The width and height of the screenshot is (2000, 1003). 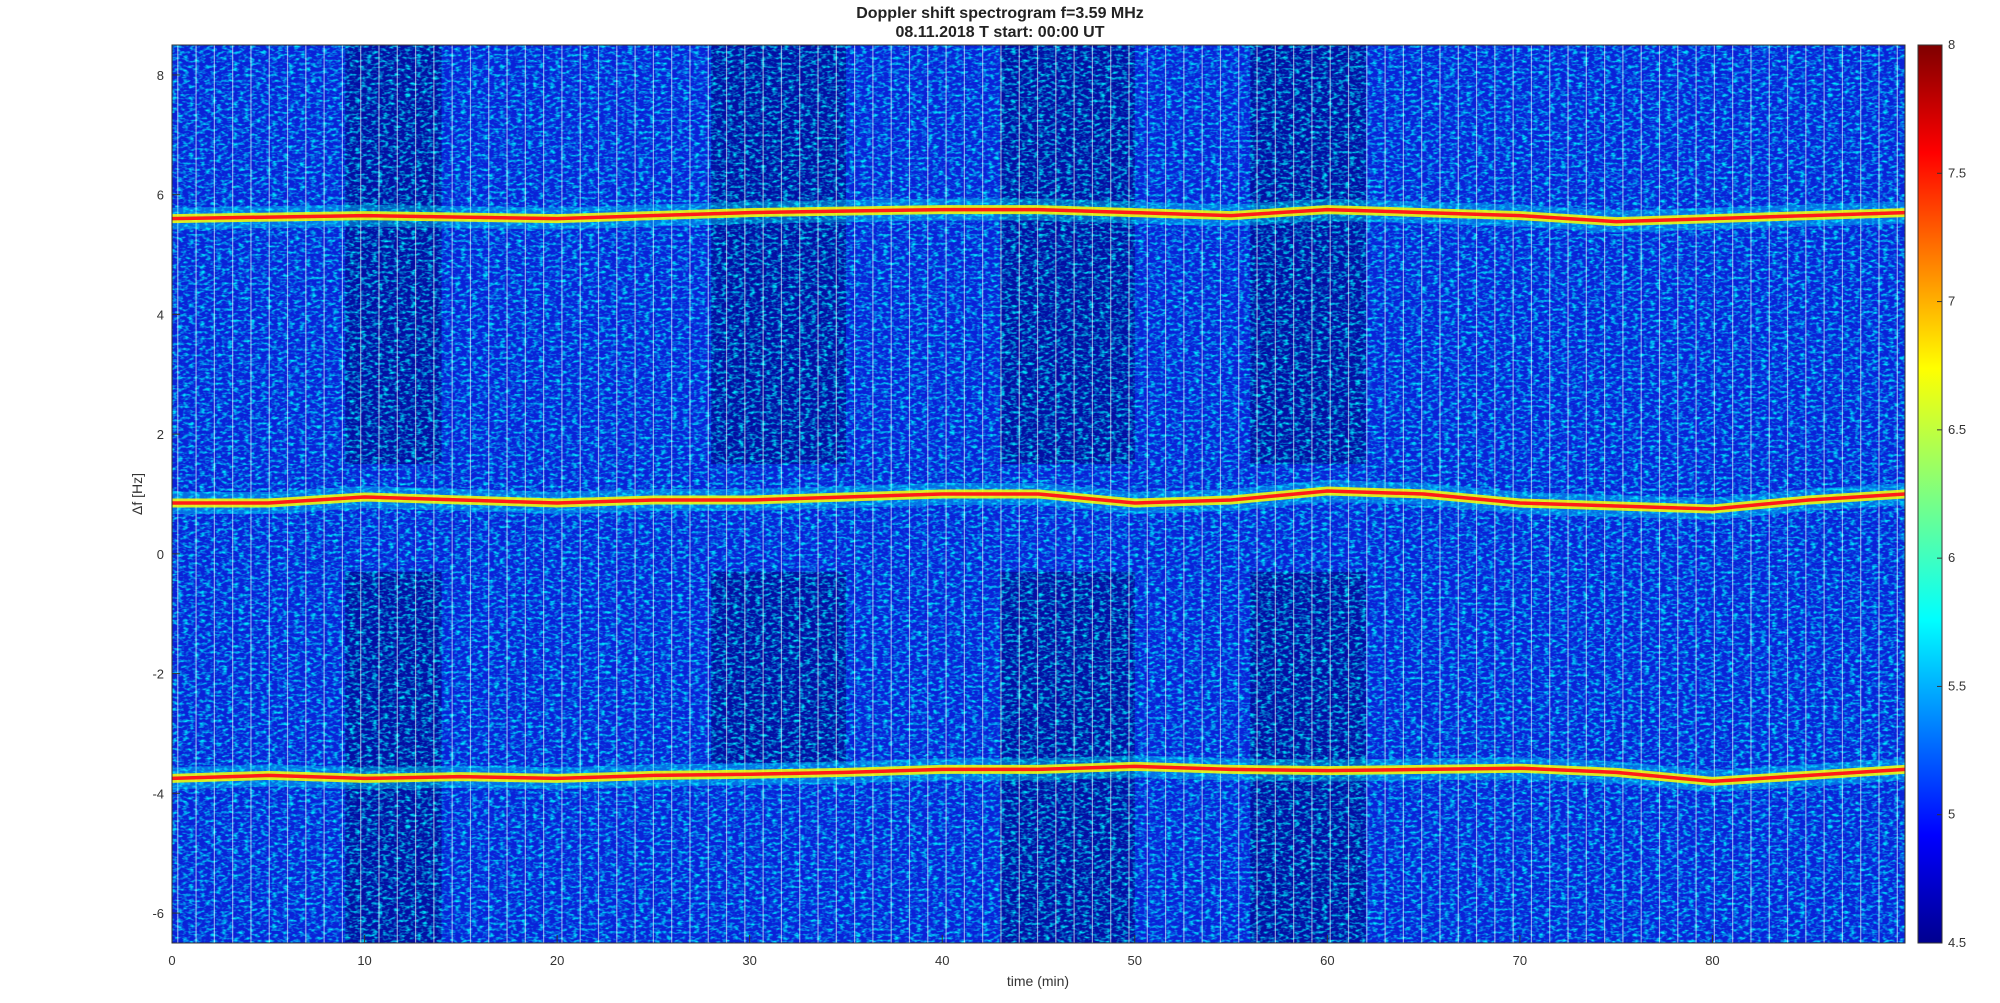 I want to click on y-axis-label: Δf [Hz], so click(x=137, y=494).